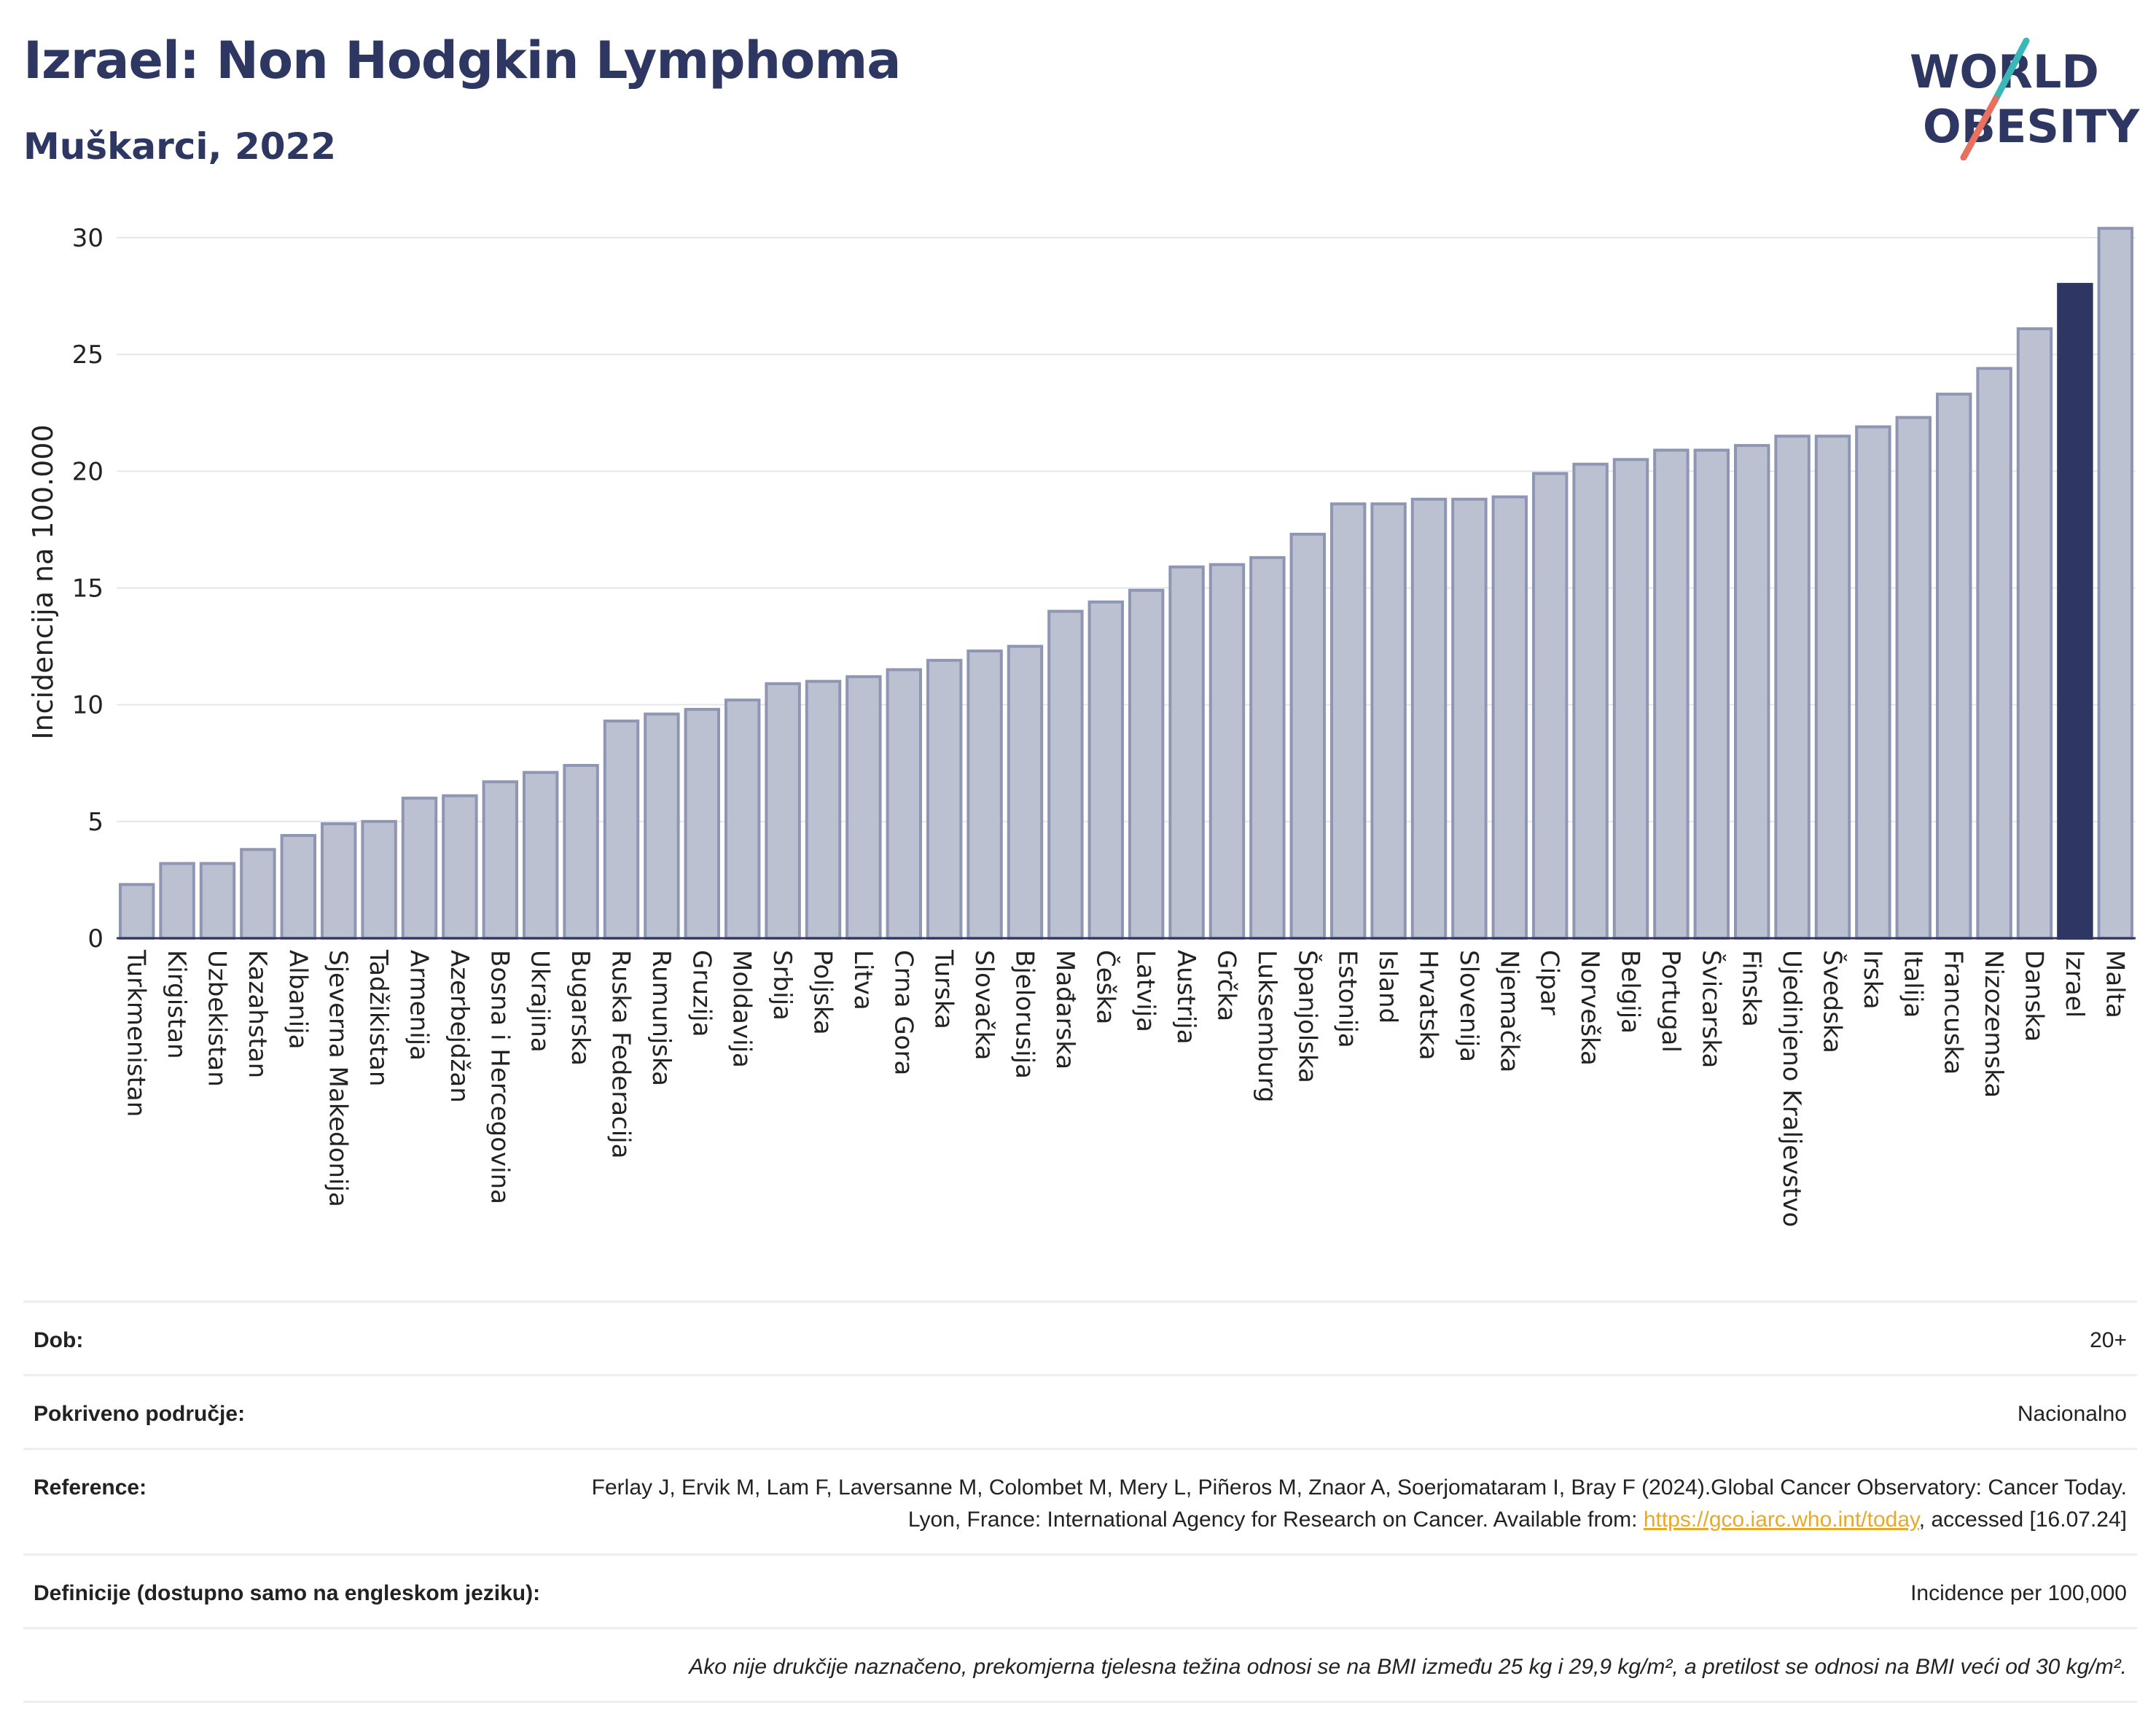 Image resolution: width=2156 pixels, height=1735 pixels. I want to click on world-obesity-logo: WORLD OBESITY, so click(2025, 99).